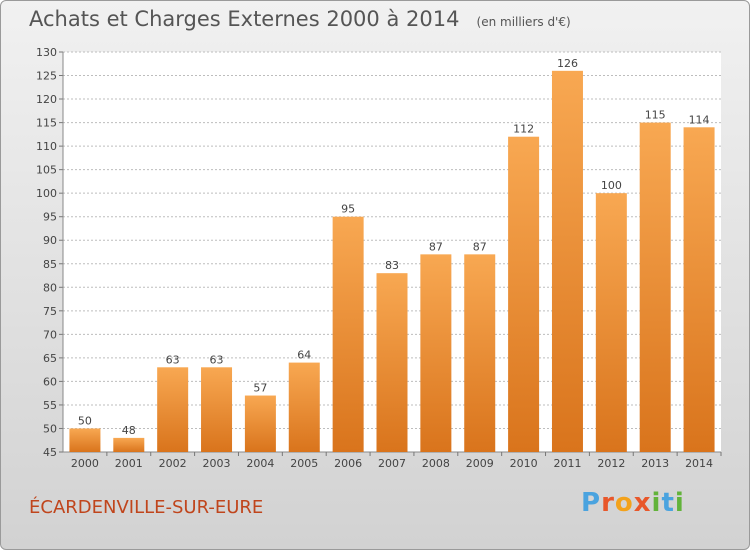  Describe the element at coordinates (348, 209) in the screenshot. I see `bar-value-label: 95` at that location.